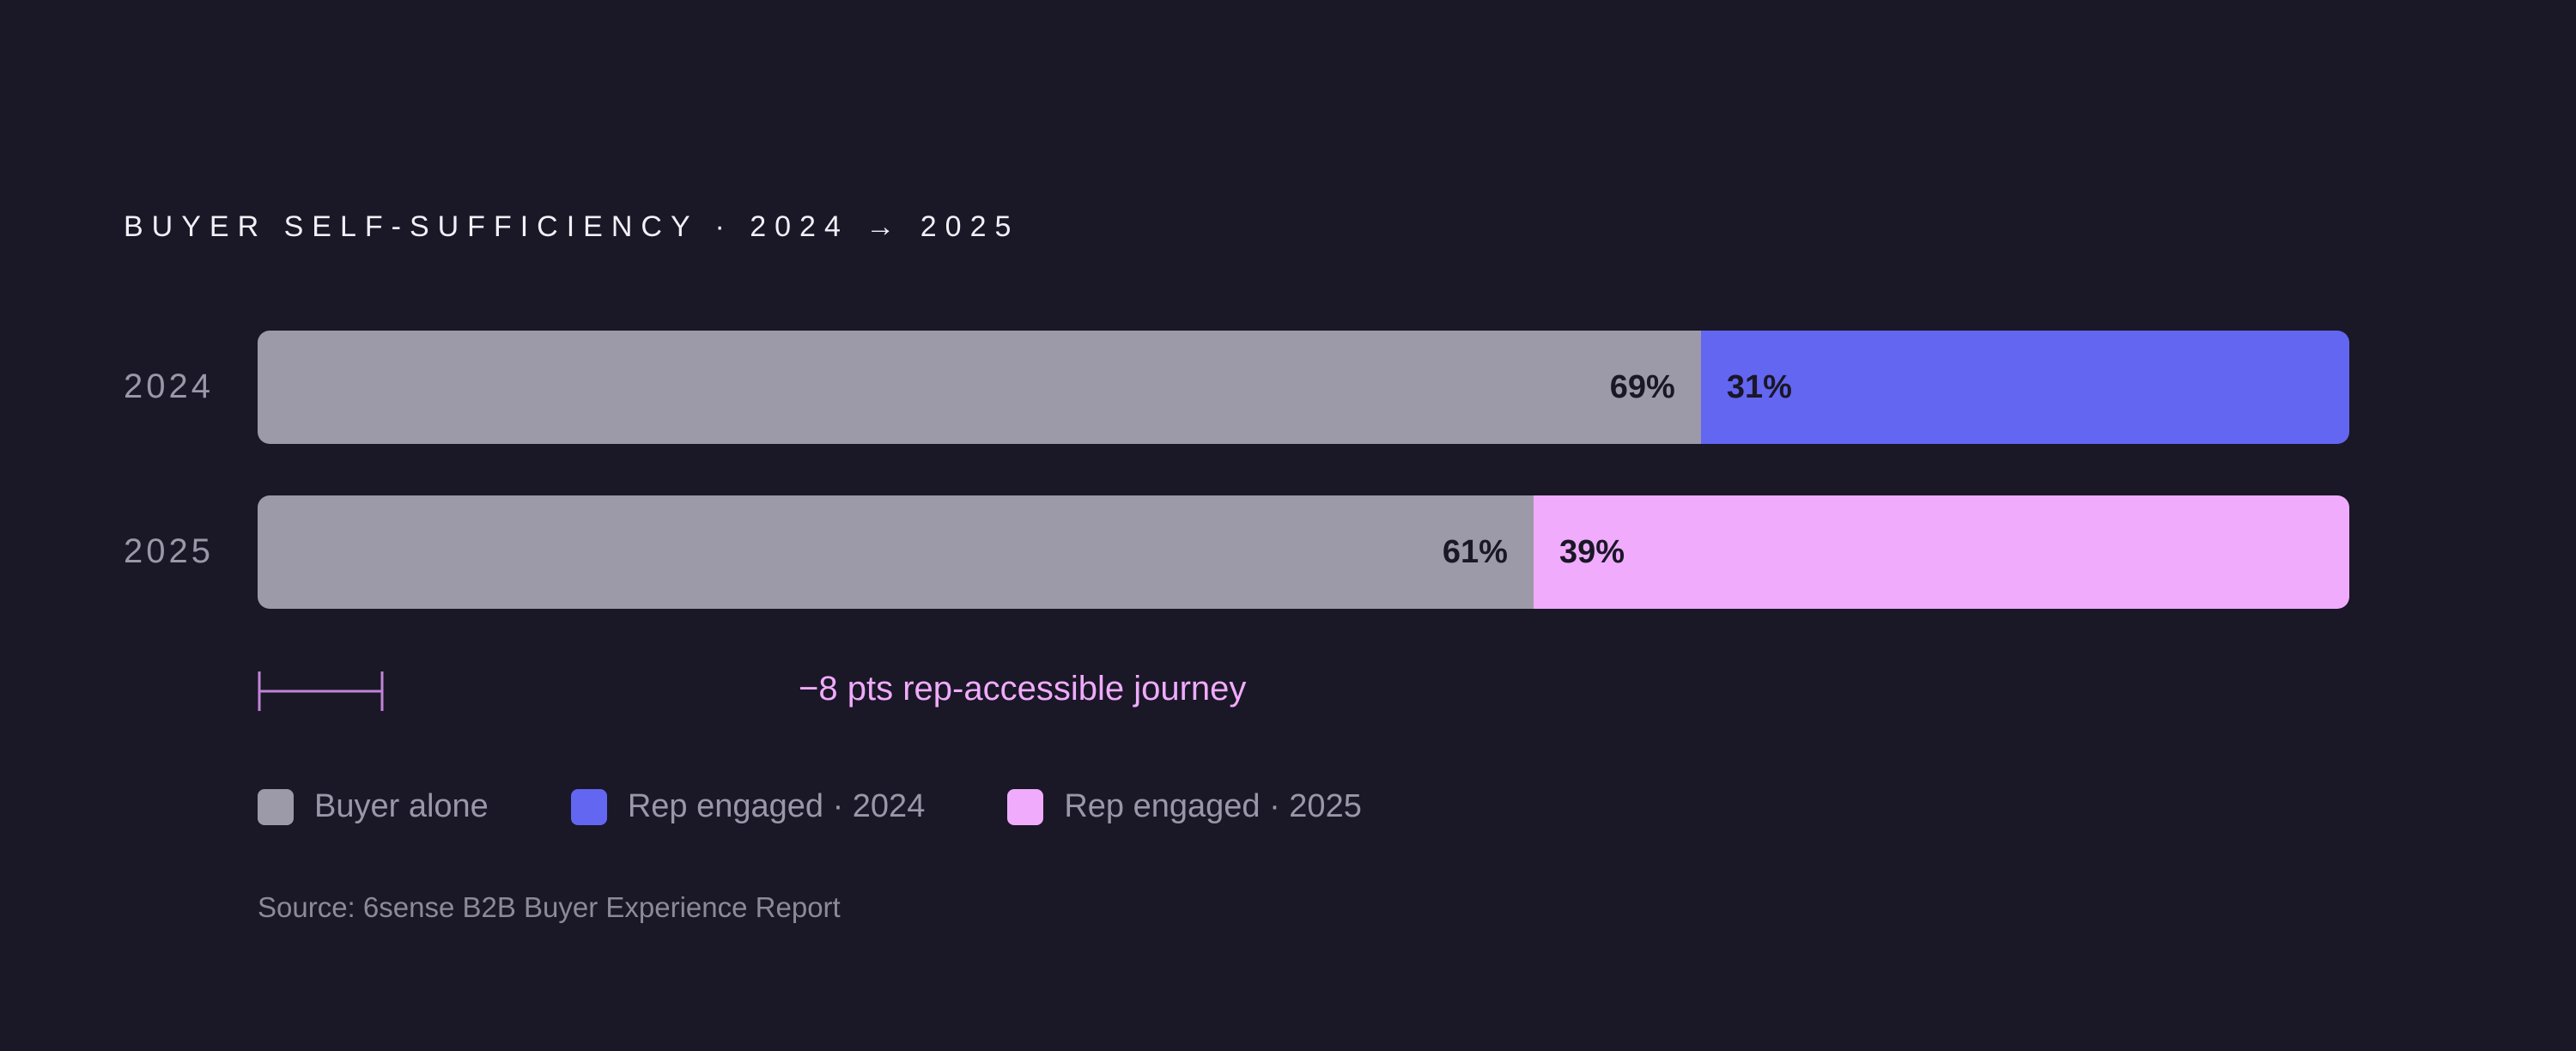 The height and width of the screenshot is (1051, 2576). What do you see at coordinates (896, 552) in the screenshot?
I see `bar-2025-buyer-alone` at bounding box center [896, 552].